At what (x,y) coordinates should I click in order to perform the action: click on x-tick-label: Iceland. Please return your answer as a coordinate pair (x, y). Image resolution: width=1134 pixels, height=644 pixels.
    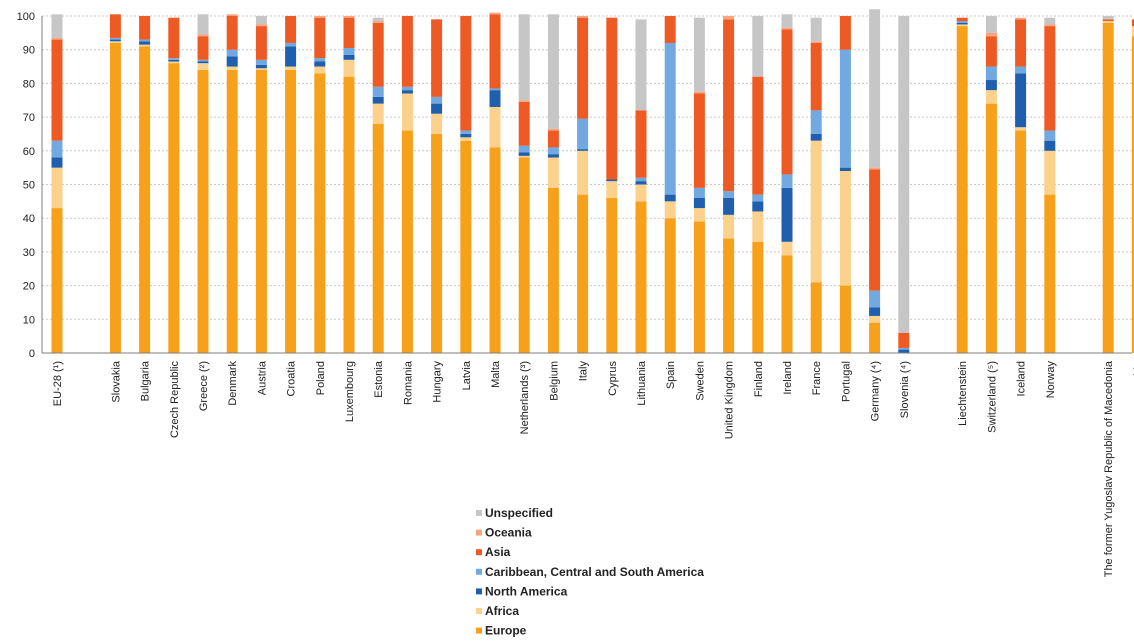
    Looking at the image, I should click on (1022, 378).